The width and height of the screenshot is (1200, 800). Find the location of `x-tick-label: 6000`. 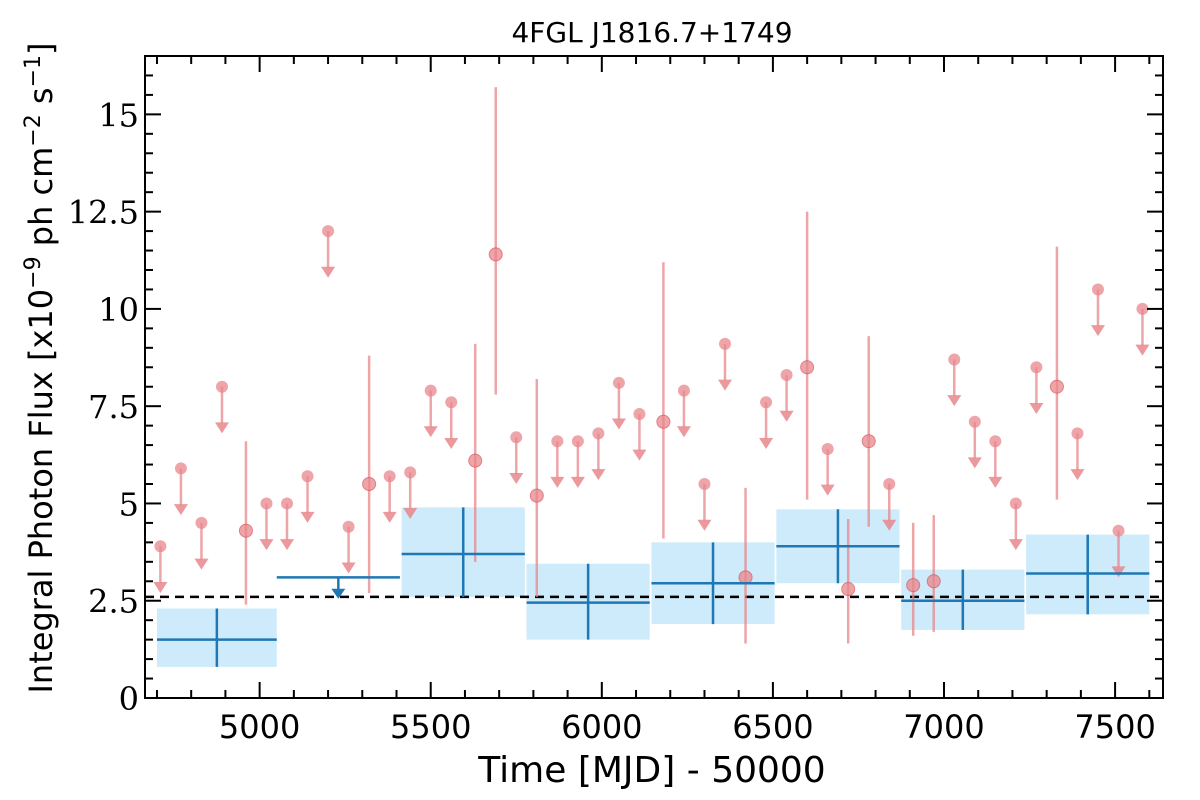

x-tick-label: 6000 is located at coordinates (601, 727).